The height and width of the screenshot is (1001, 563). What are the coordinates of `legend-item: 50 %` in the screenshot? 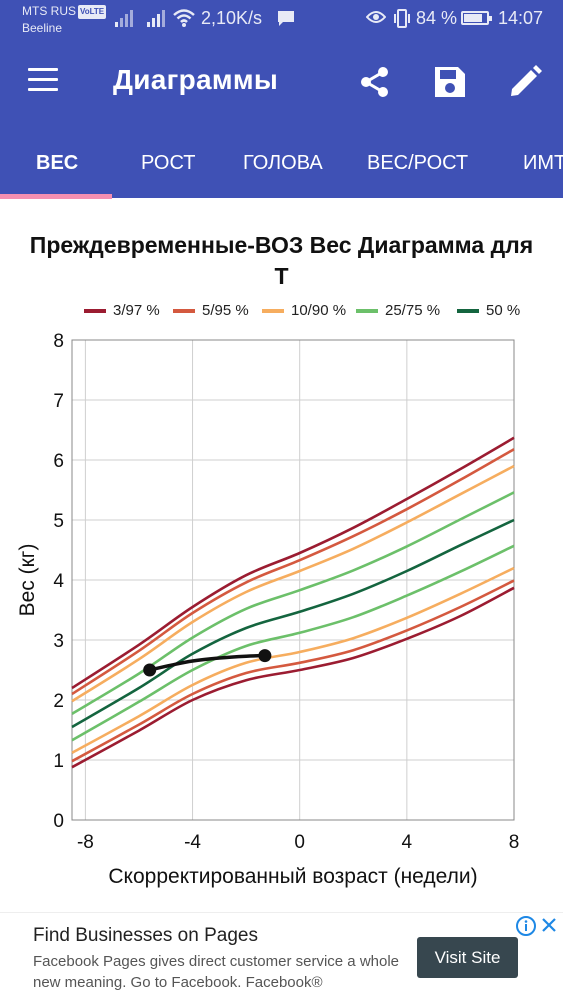 It's located at (488, 310).